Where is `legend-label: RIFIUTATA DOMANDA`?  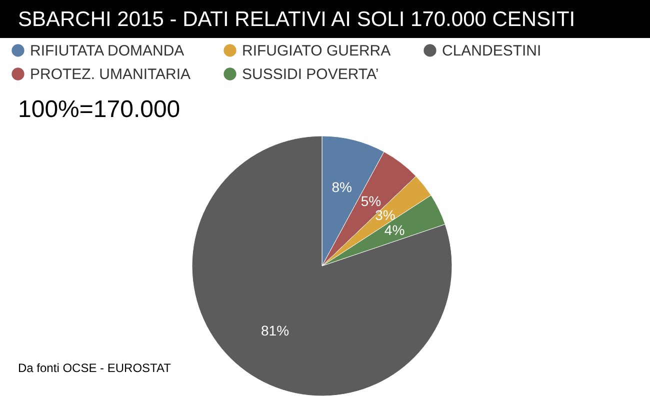 legend-label: RIFIUTATA DOMANDA is located at coordinates (107, 51).